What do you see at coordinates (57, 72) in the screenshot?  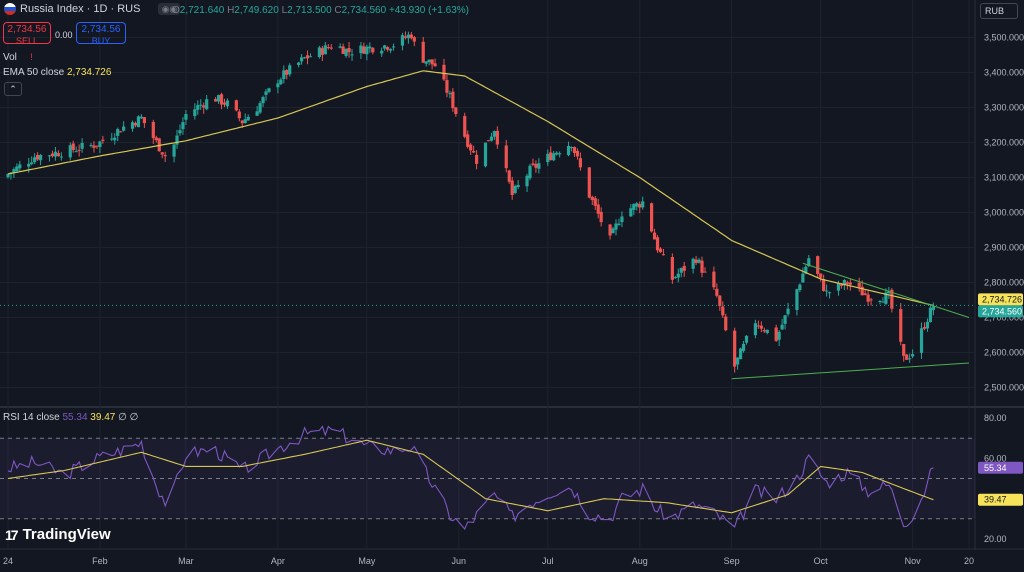 I see `ema-legend: EMA 50 close 2,734.726` at bounding box center [57, 72].